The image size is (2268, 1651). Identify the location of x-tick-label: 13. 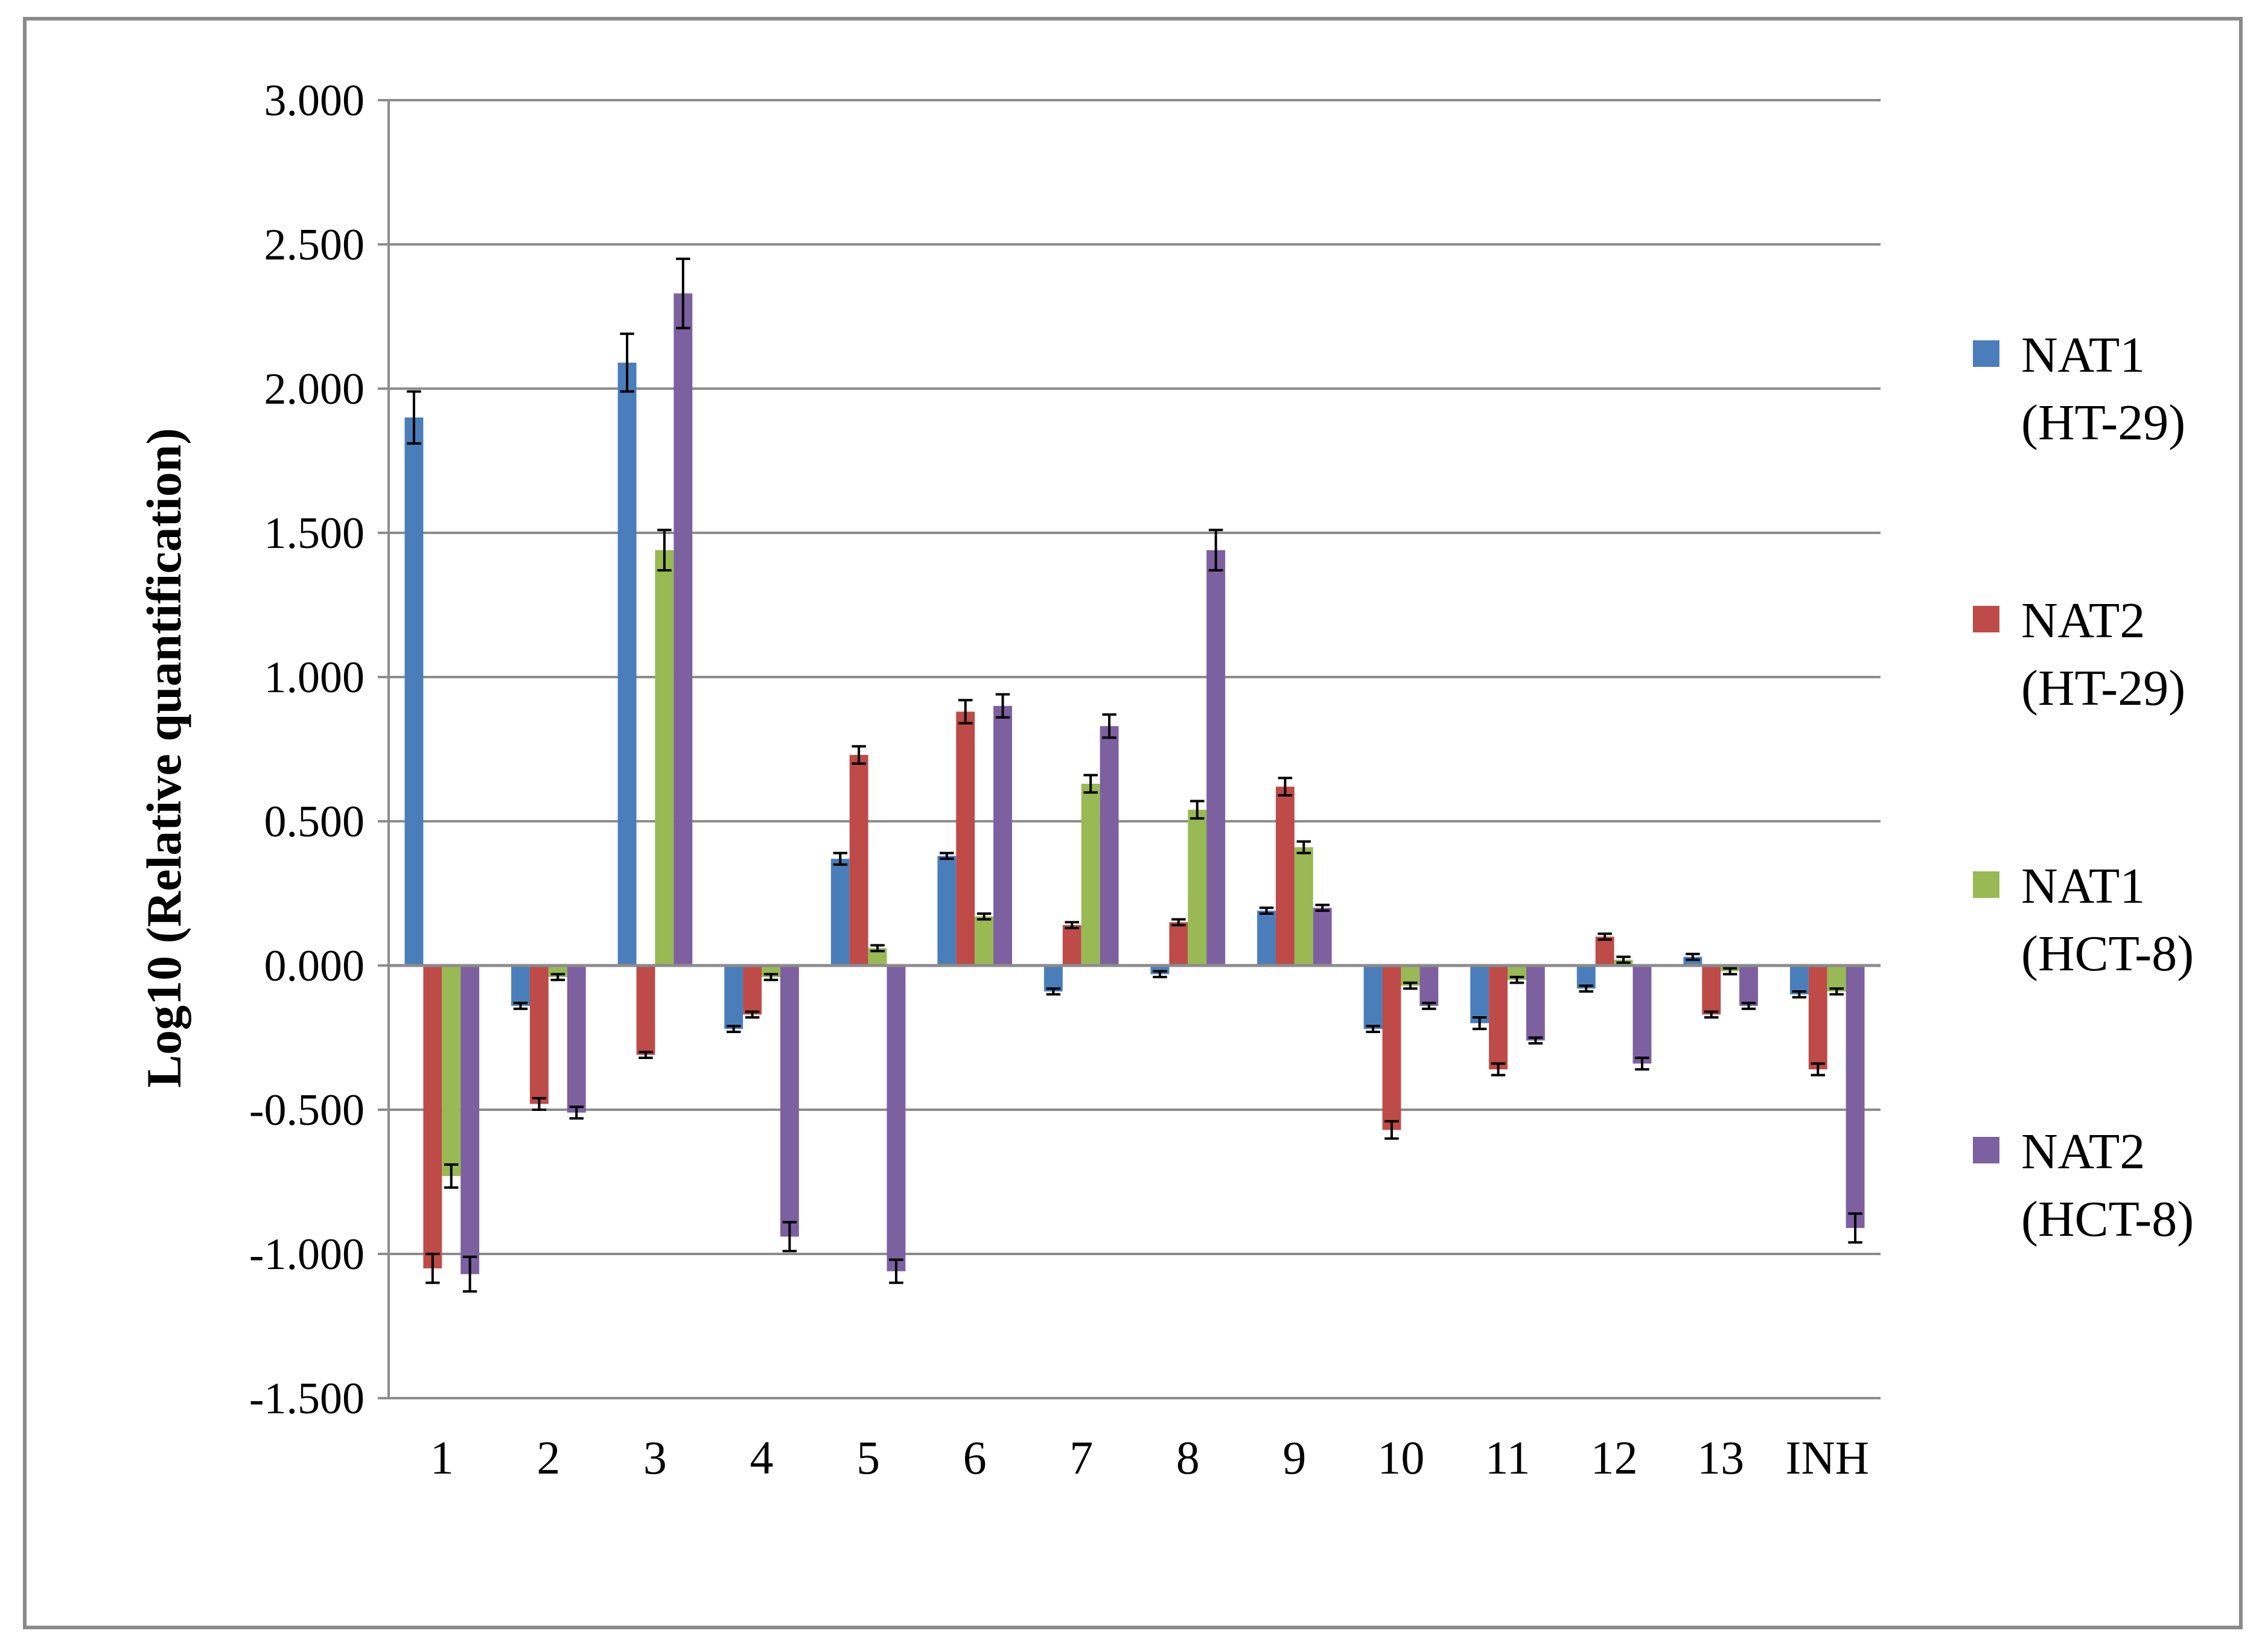
(1720, 1458).